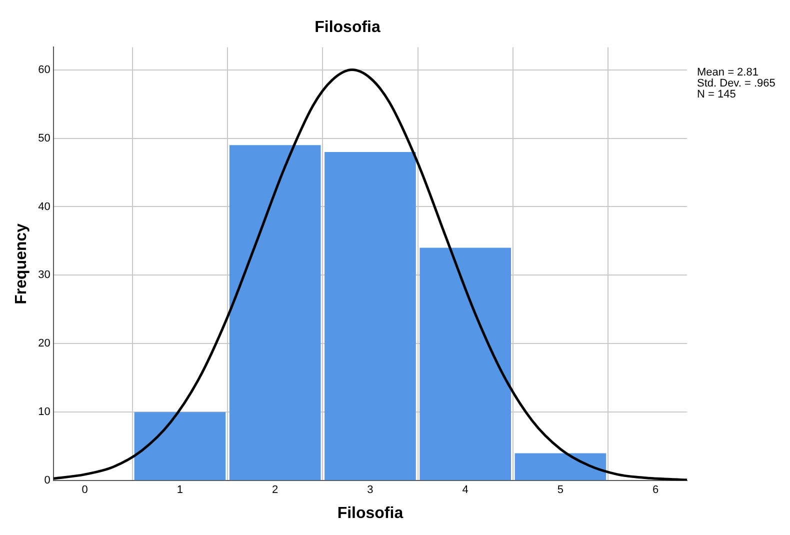  I want to click on y-tick-label: 60, so click(44, 70).